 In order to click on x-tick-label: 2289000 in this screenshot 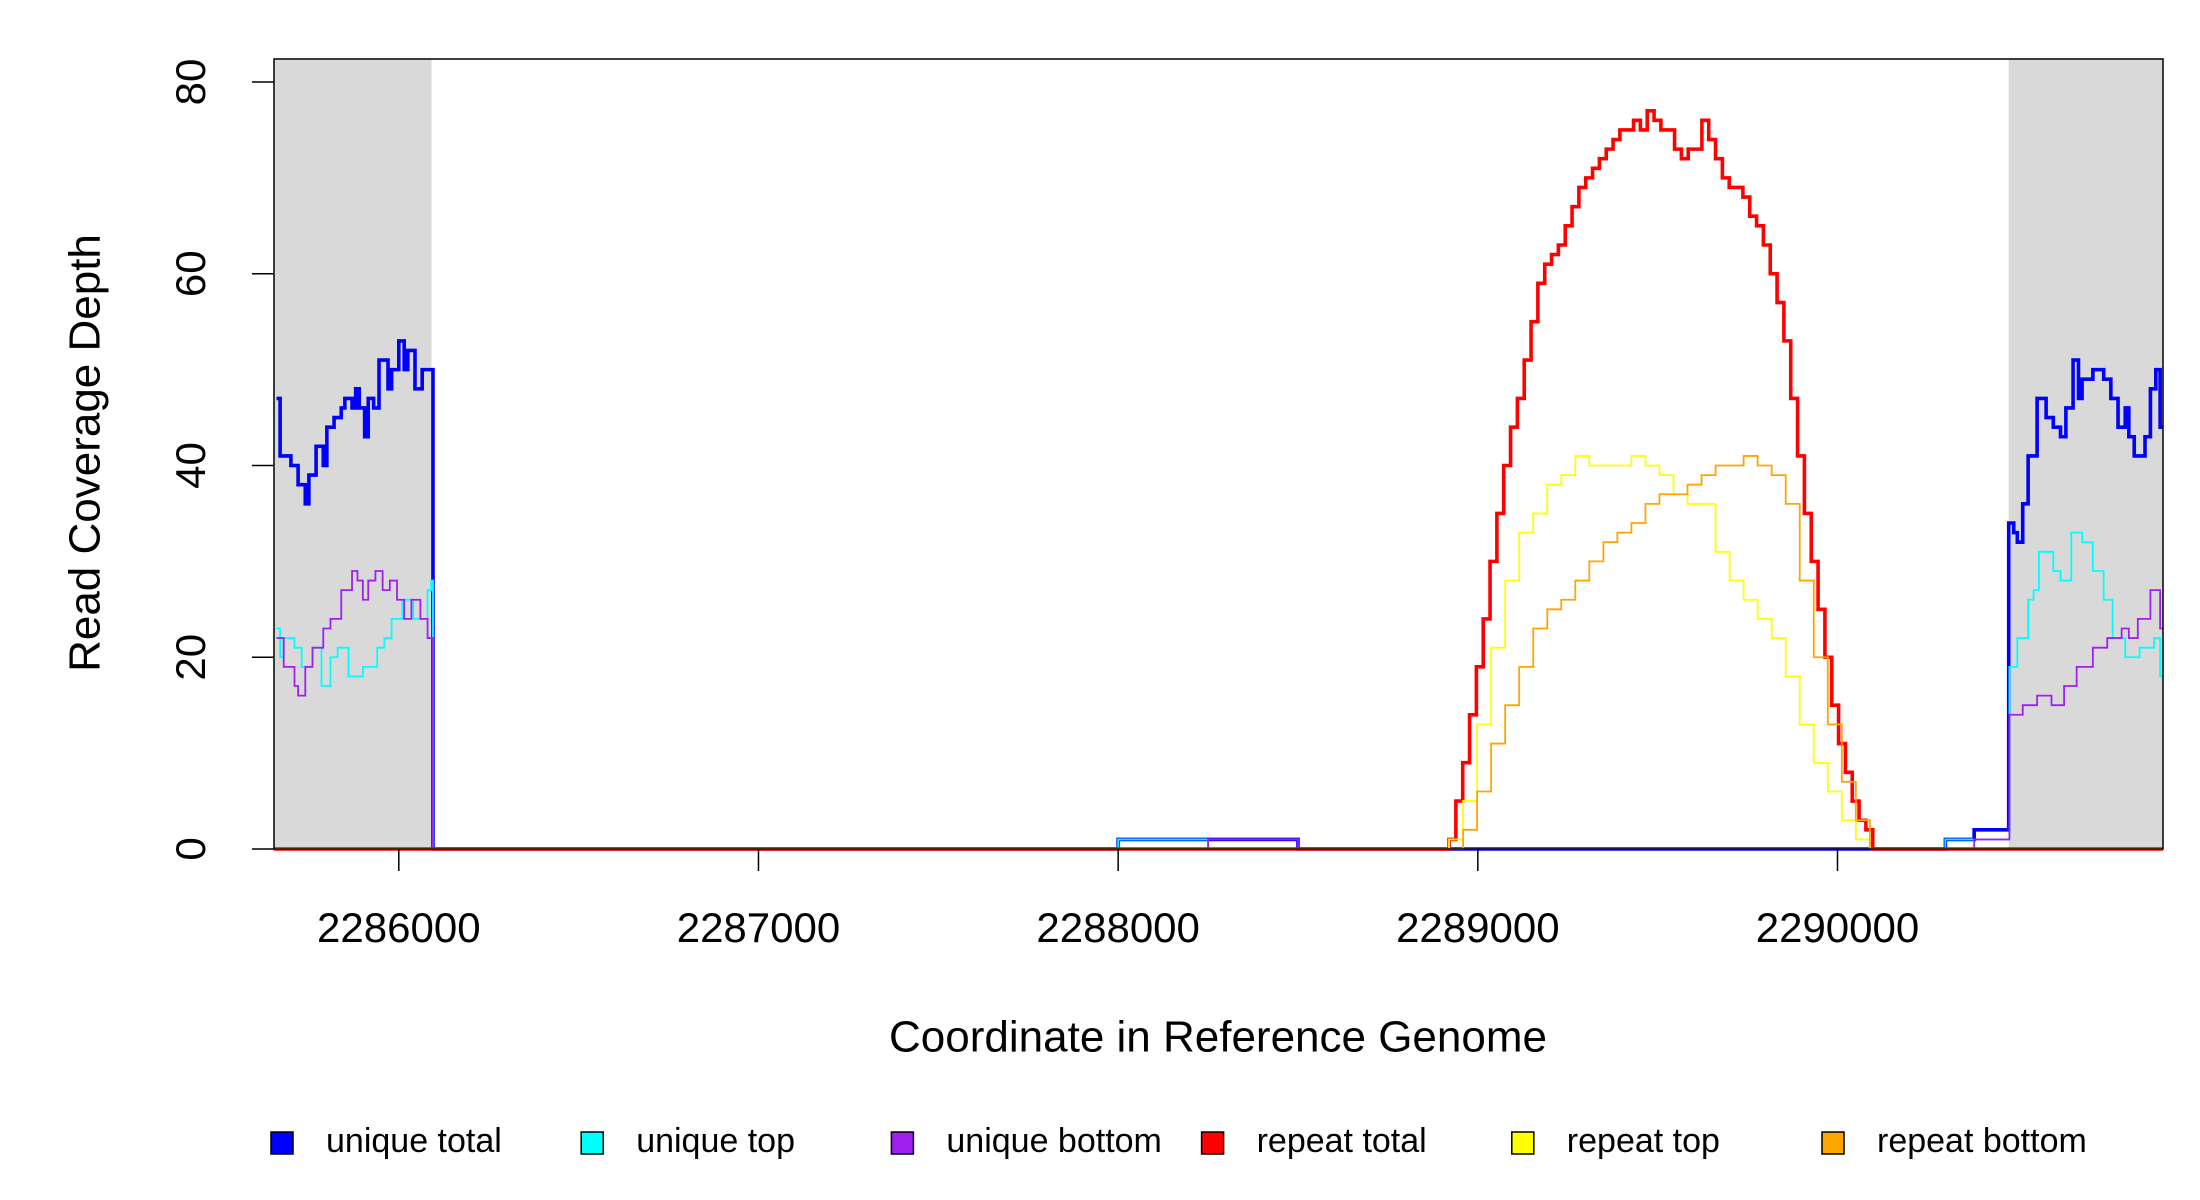, I will do `click(1478, 927)`.